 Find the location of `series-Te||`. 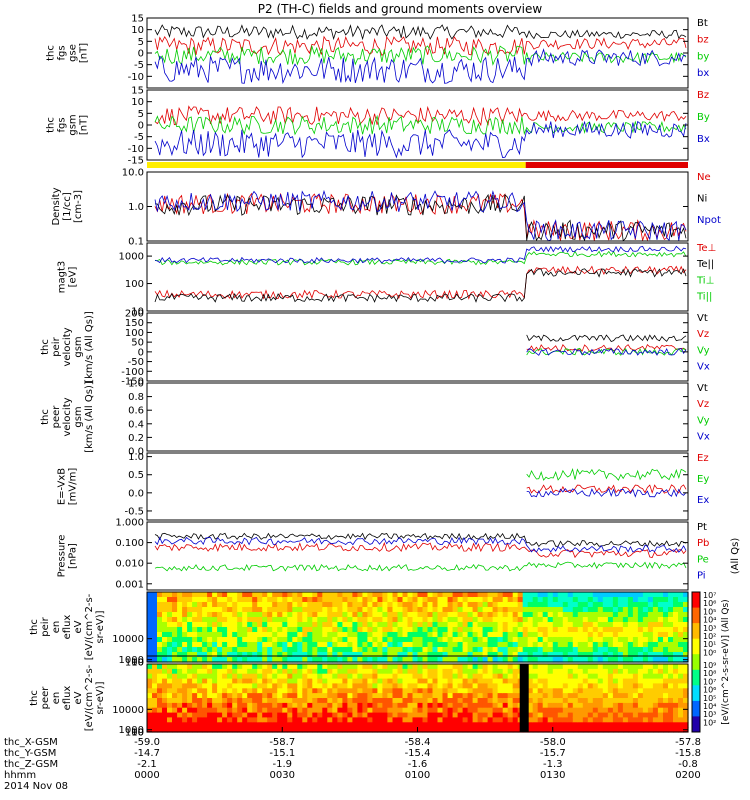

series-Te|| is located at coordinates (420, 285).